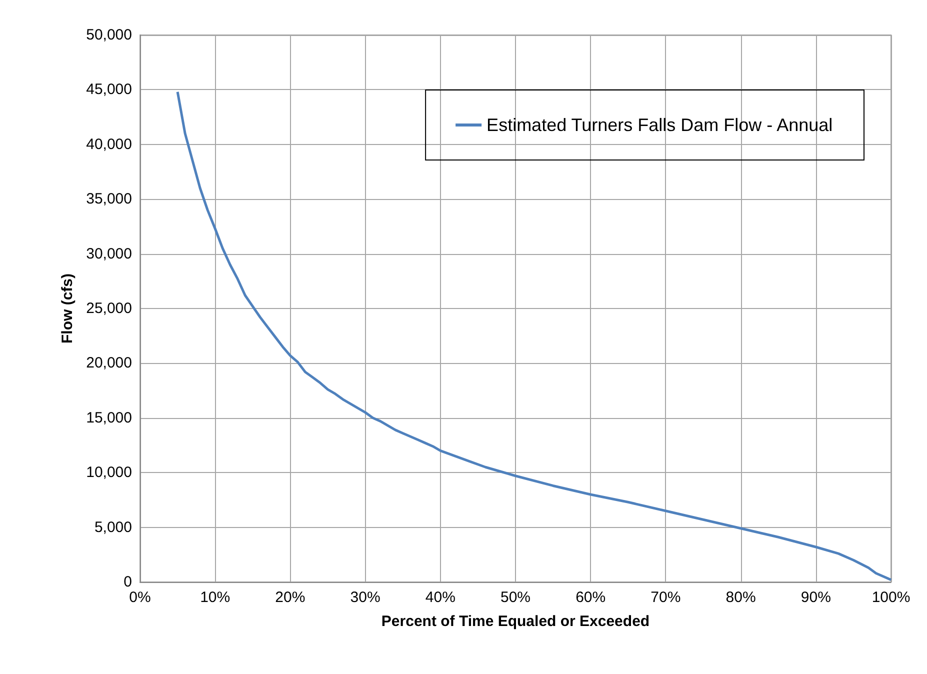 Image resolution: width=927 pixels, height=674 pixels. What do you see at coordinates (591, 597) in the screenshot?
I see `x-tick-label: 60%` at bounding box center [591, 597].